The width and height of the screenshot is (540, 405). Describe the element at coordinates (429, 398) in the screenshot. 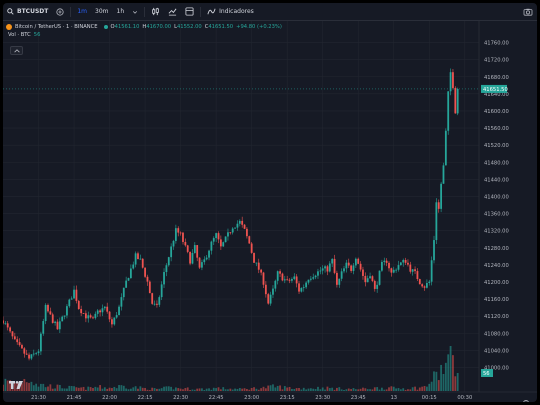

I see `time-axis-label: 00:15` at that location.